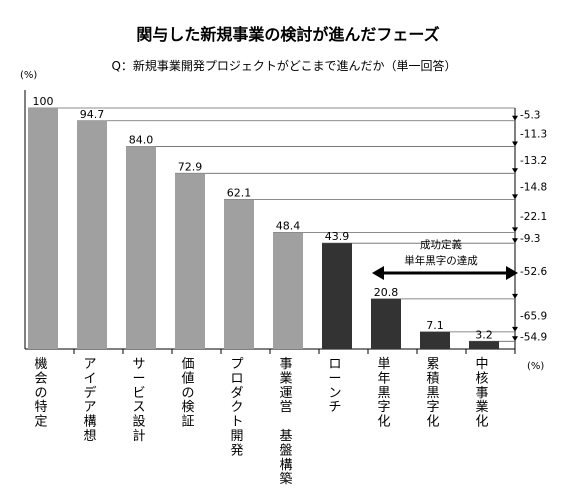 Image resolution: width=577 pixels, height=489 pixels. Describe the element at coordinates (484, 334) in the screenshot. I see `value-label: 3.2` at that location.